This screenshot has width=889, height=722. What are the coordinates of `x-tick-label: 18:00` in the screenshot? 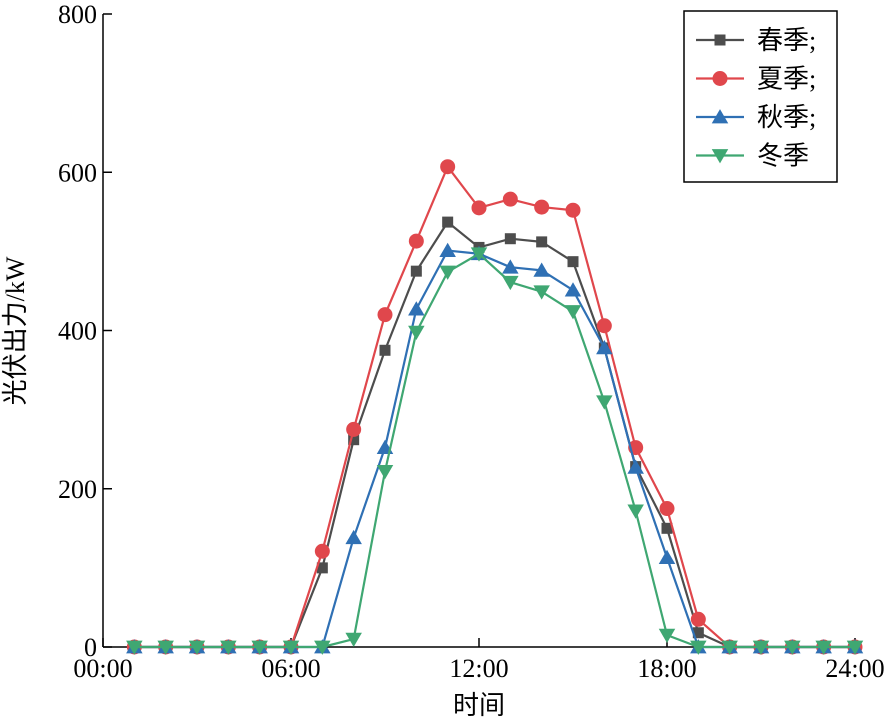 It's located at (666, 668).